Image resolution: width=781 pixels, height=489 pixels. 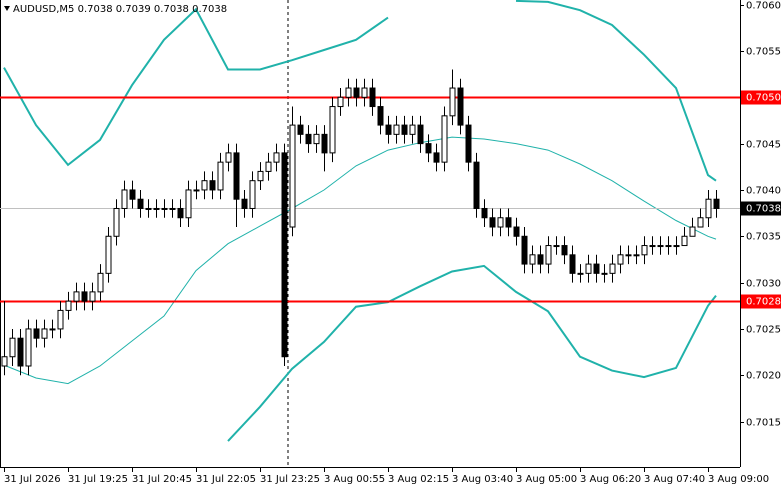 I want to click on title-icon, so click(x=7, y=8).